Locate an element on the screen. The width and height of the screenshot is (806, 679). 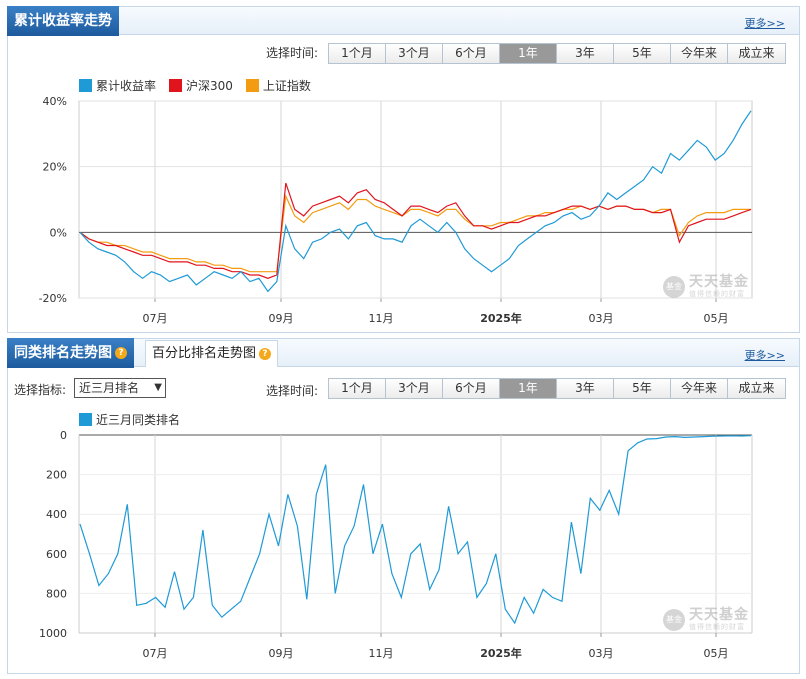
tab-percent-ranking: 百分比排名走势图? is located at coordinates (212, 353).